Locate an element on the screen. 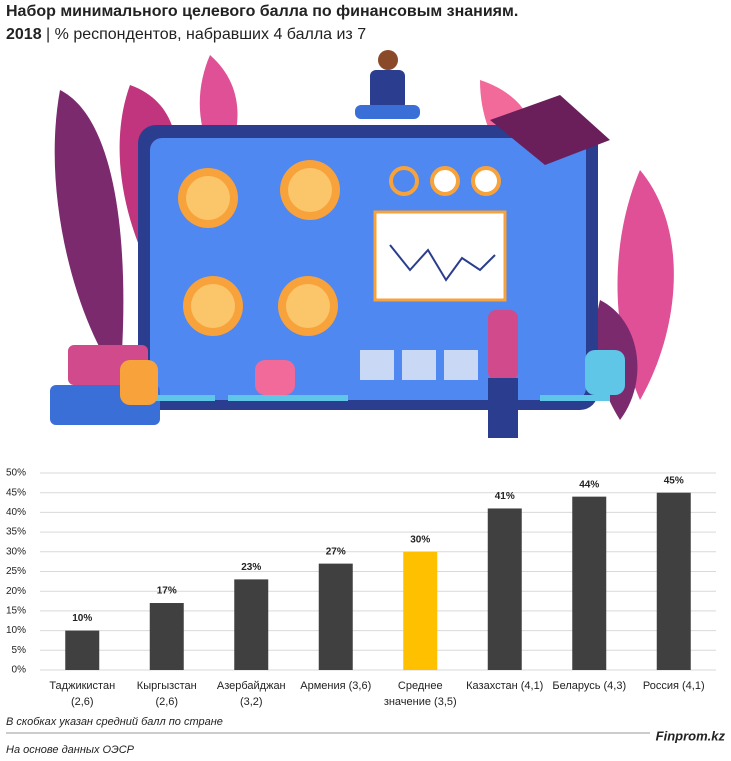 Image resolution: width=731 pixels, height=761 pixels. data-label: 41% is located at coordinates (505, 496).